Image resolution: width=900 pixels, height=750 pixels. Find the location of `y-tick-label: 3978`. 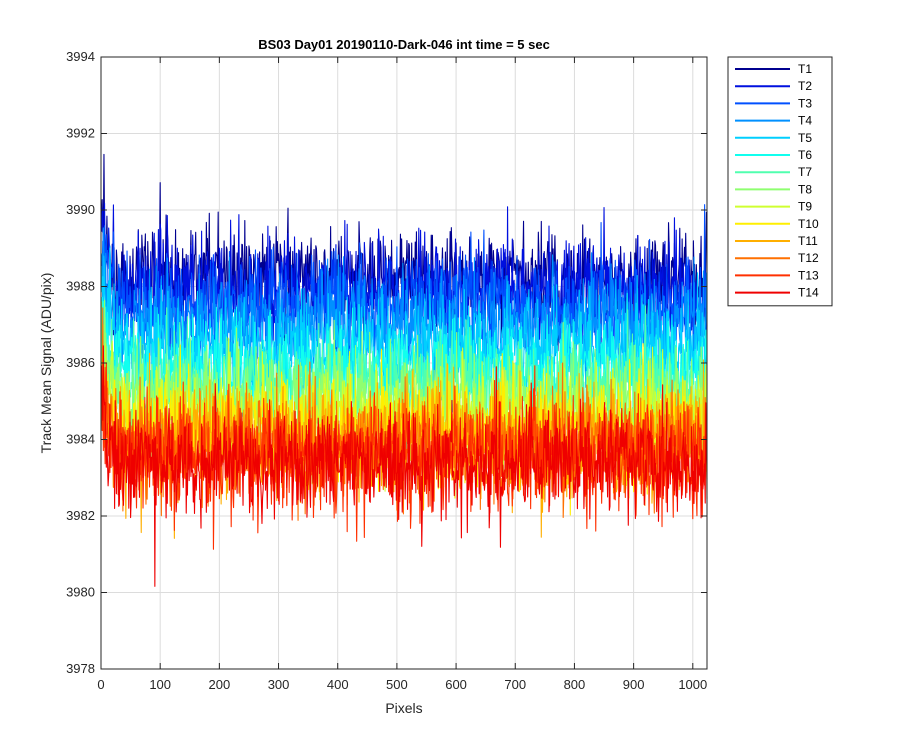

y-tick-label: 3978 is located at coordinates (80, 668).